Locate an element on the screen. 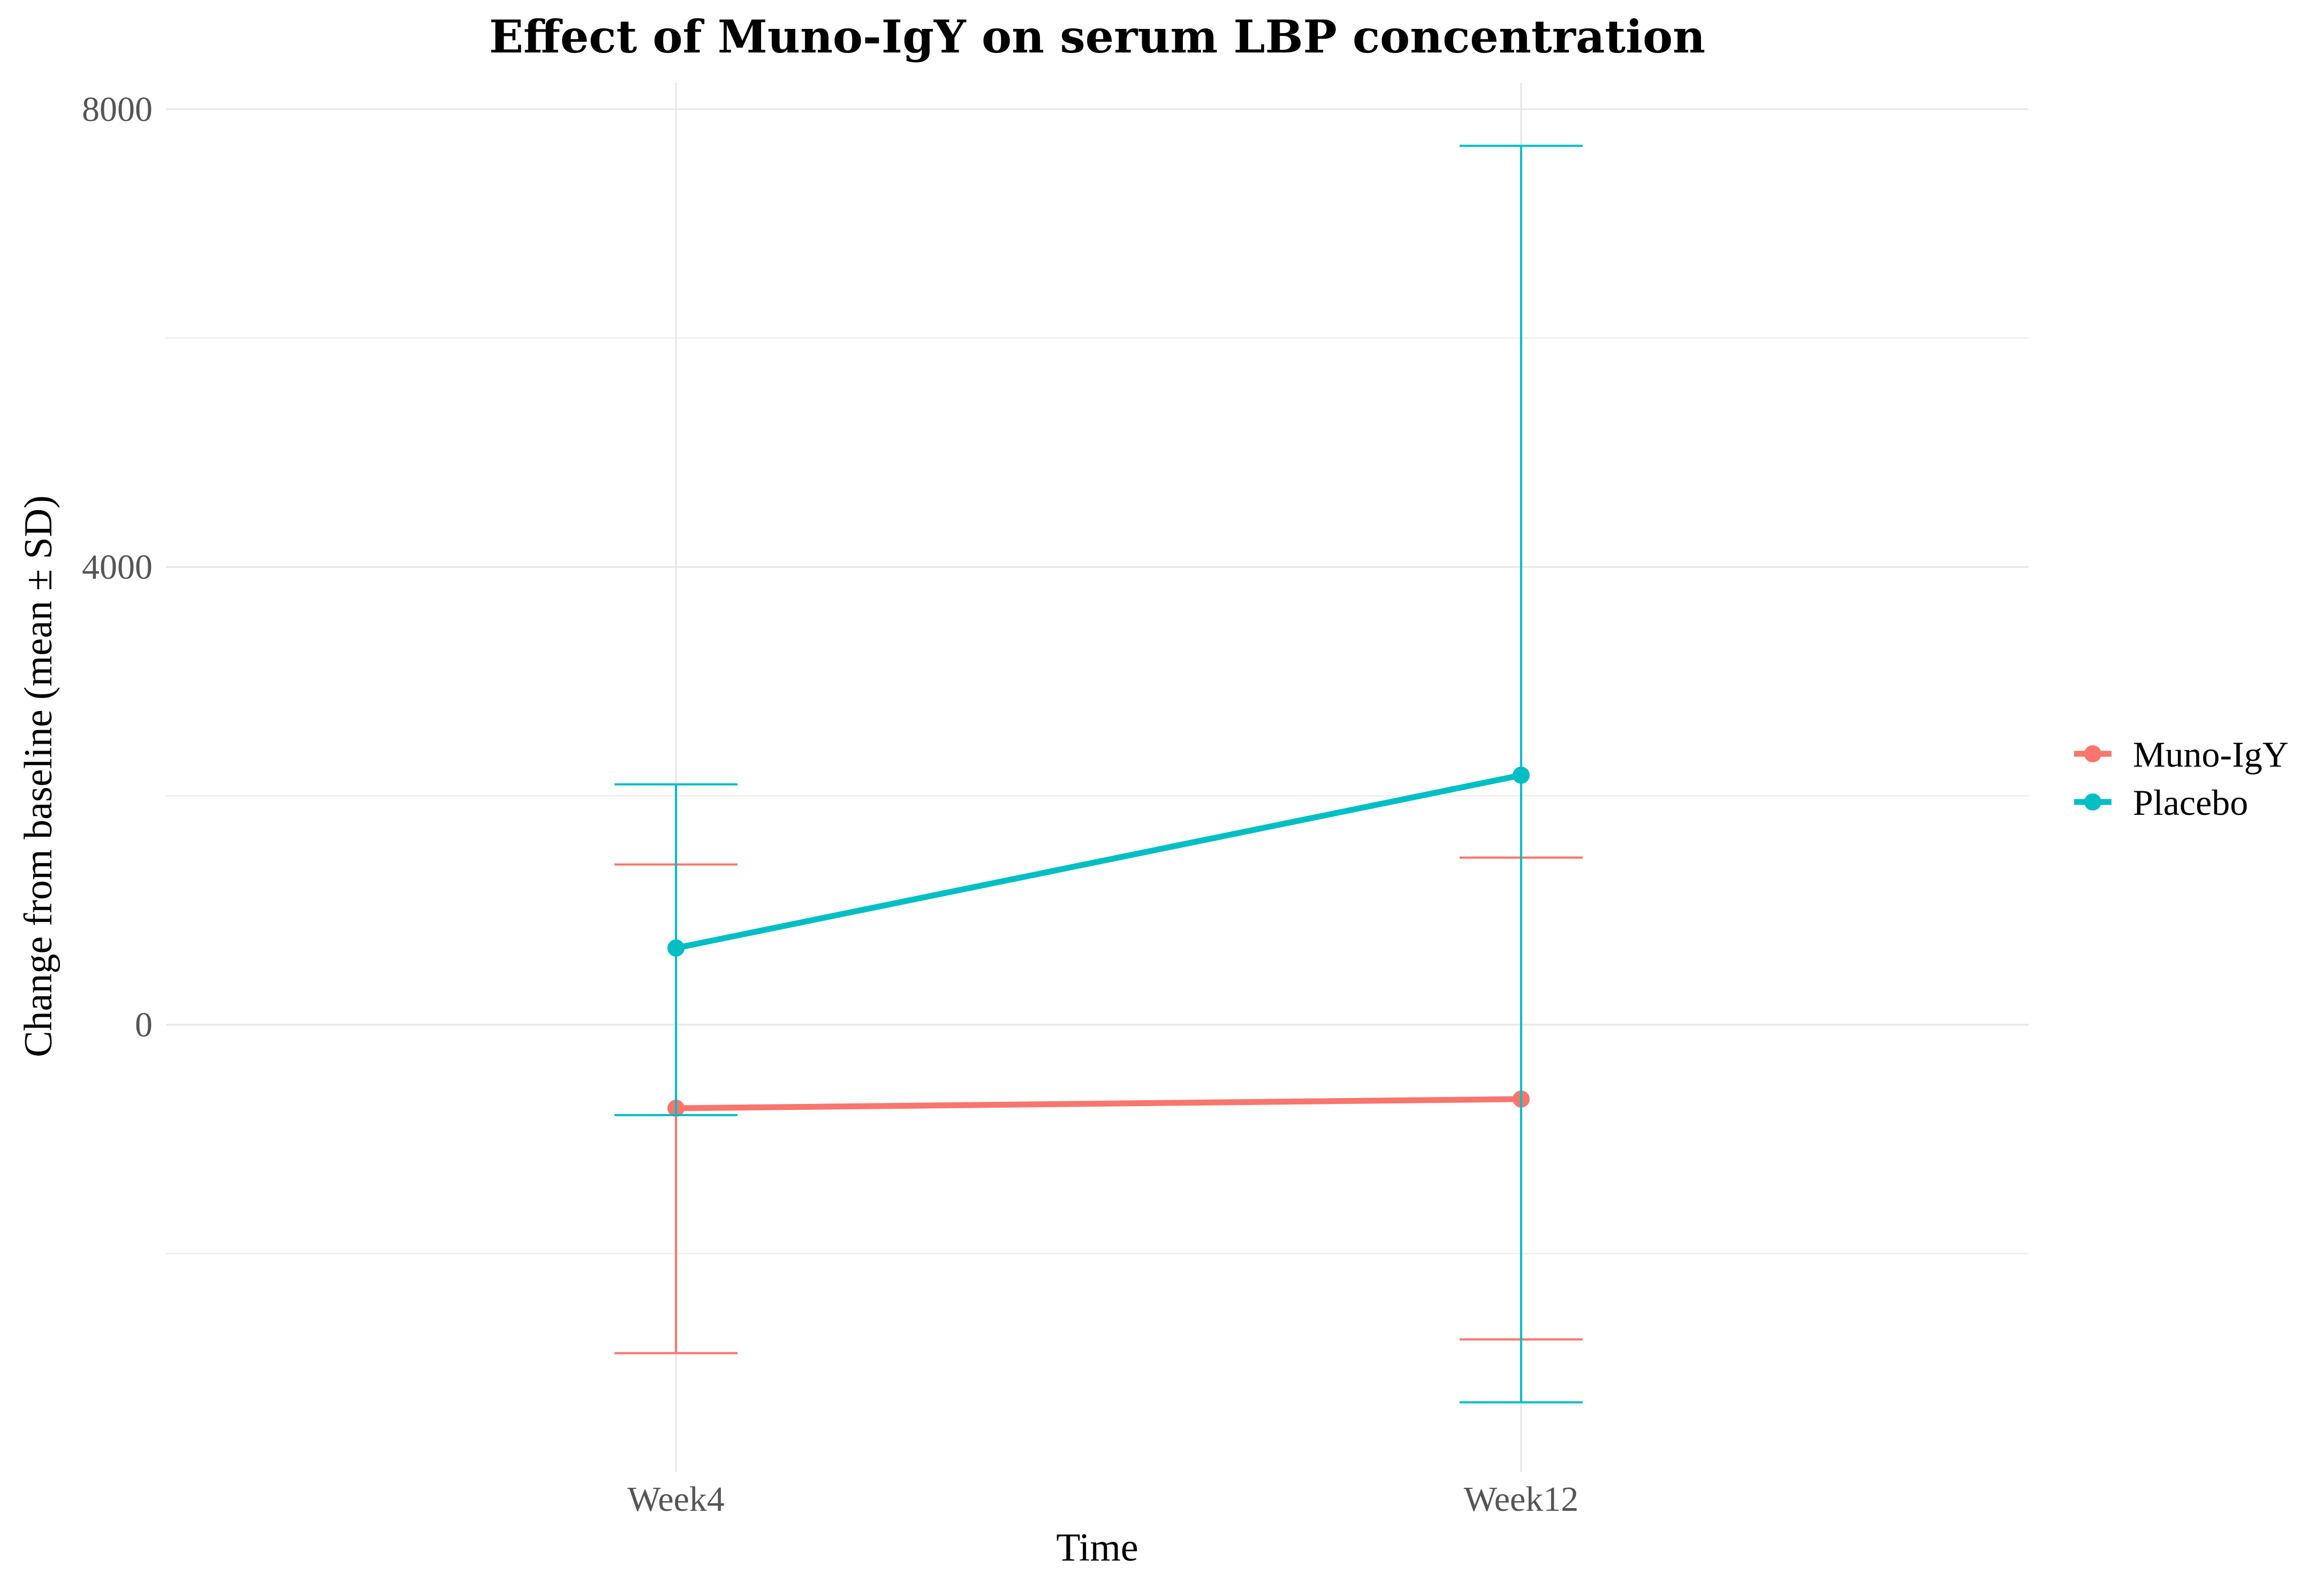  x-tick-label-week12: Week12 is located at coordinates (1521, 1499).